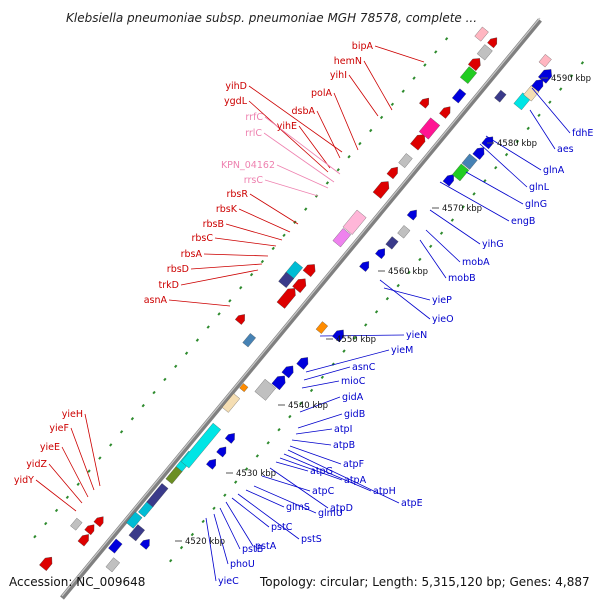 This screenshot has width=600, height=600. Describe the element at coordinates (248, 165) in the screenshot. I see `gene-label: KPN_04162` at that location.